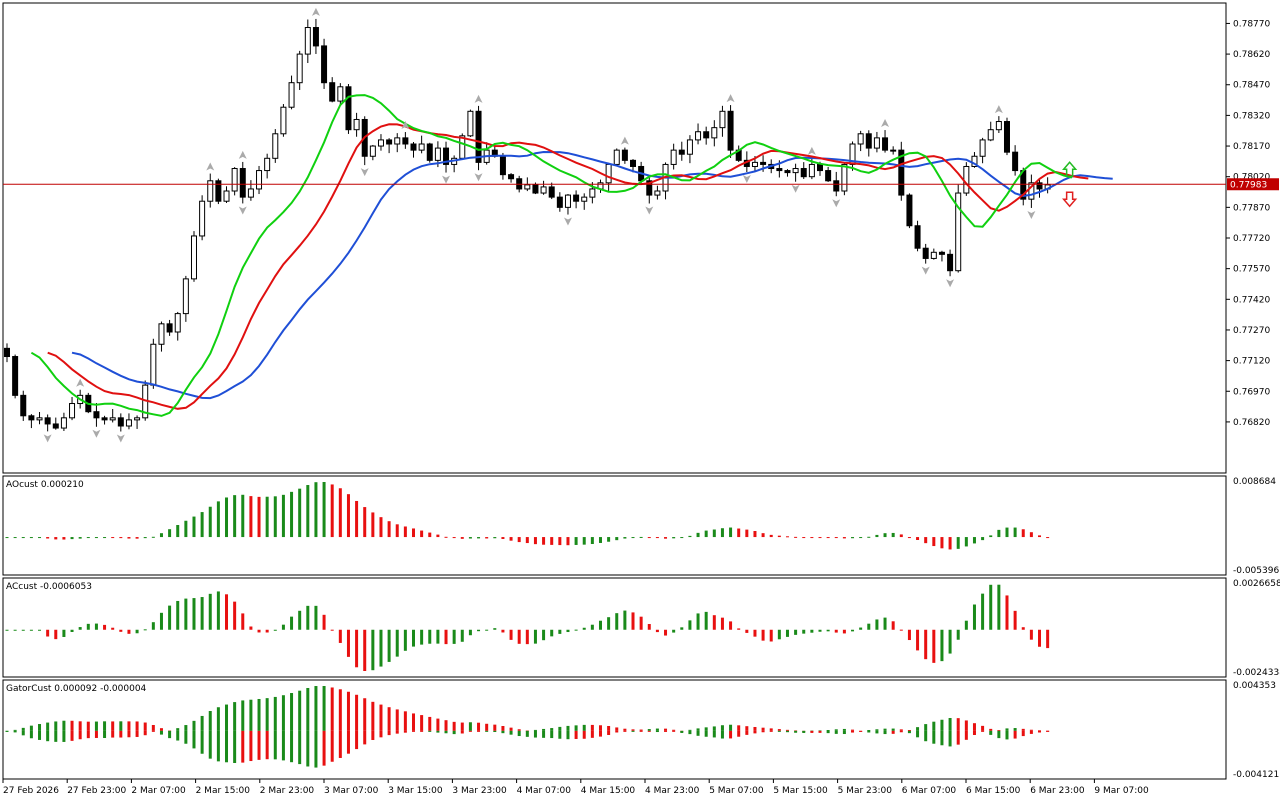 This screenshot has width=1280, height=804. Describe the element at coordinates (1251, 362) in the screenshot. I see `y-tick-label: 0.77120` at that location.